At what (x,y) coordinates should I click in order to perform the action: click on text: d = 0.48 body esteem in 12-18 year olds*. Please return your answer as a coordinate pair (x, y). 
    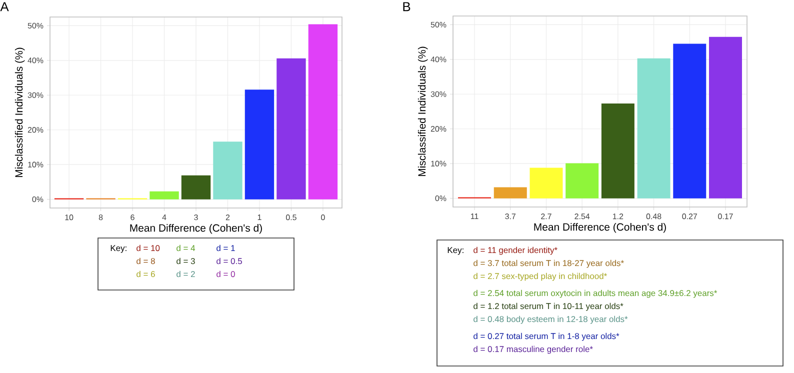
    Looking at the image, I should click on (551, 320).